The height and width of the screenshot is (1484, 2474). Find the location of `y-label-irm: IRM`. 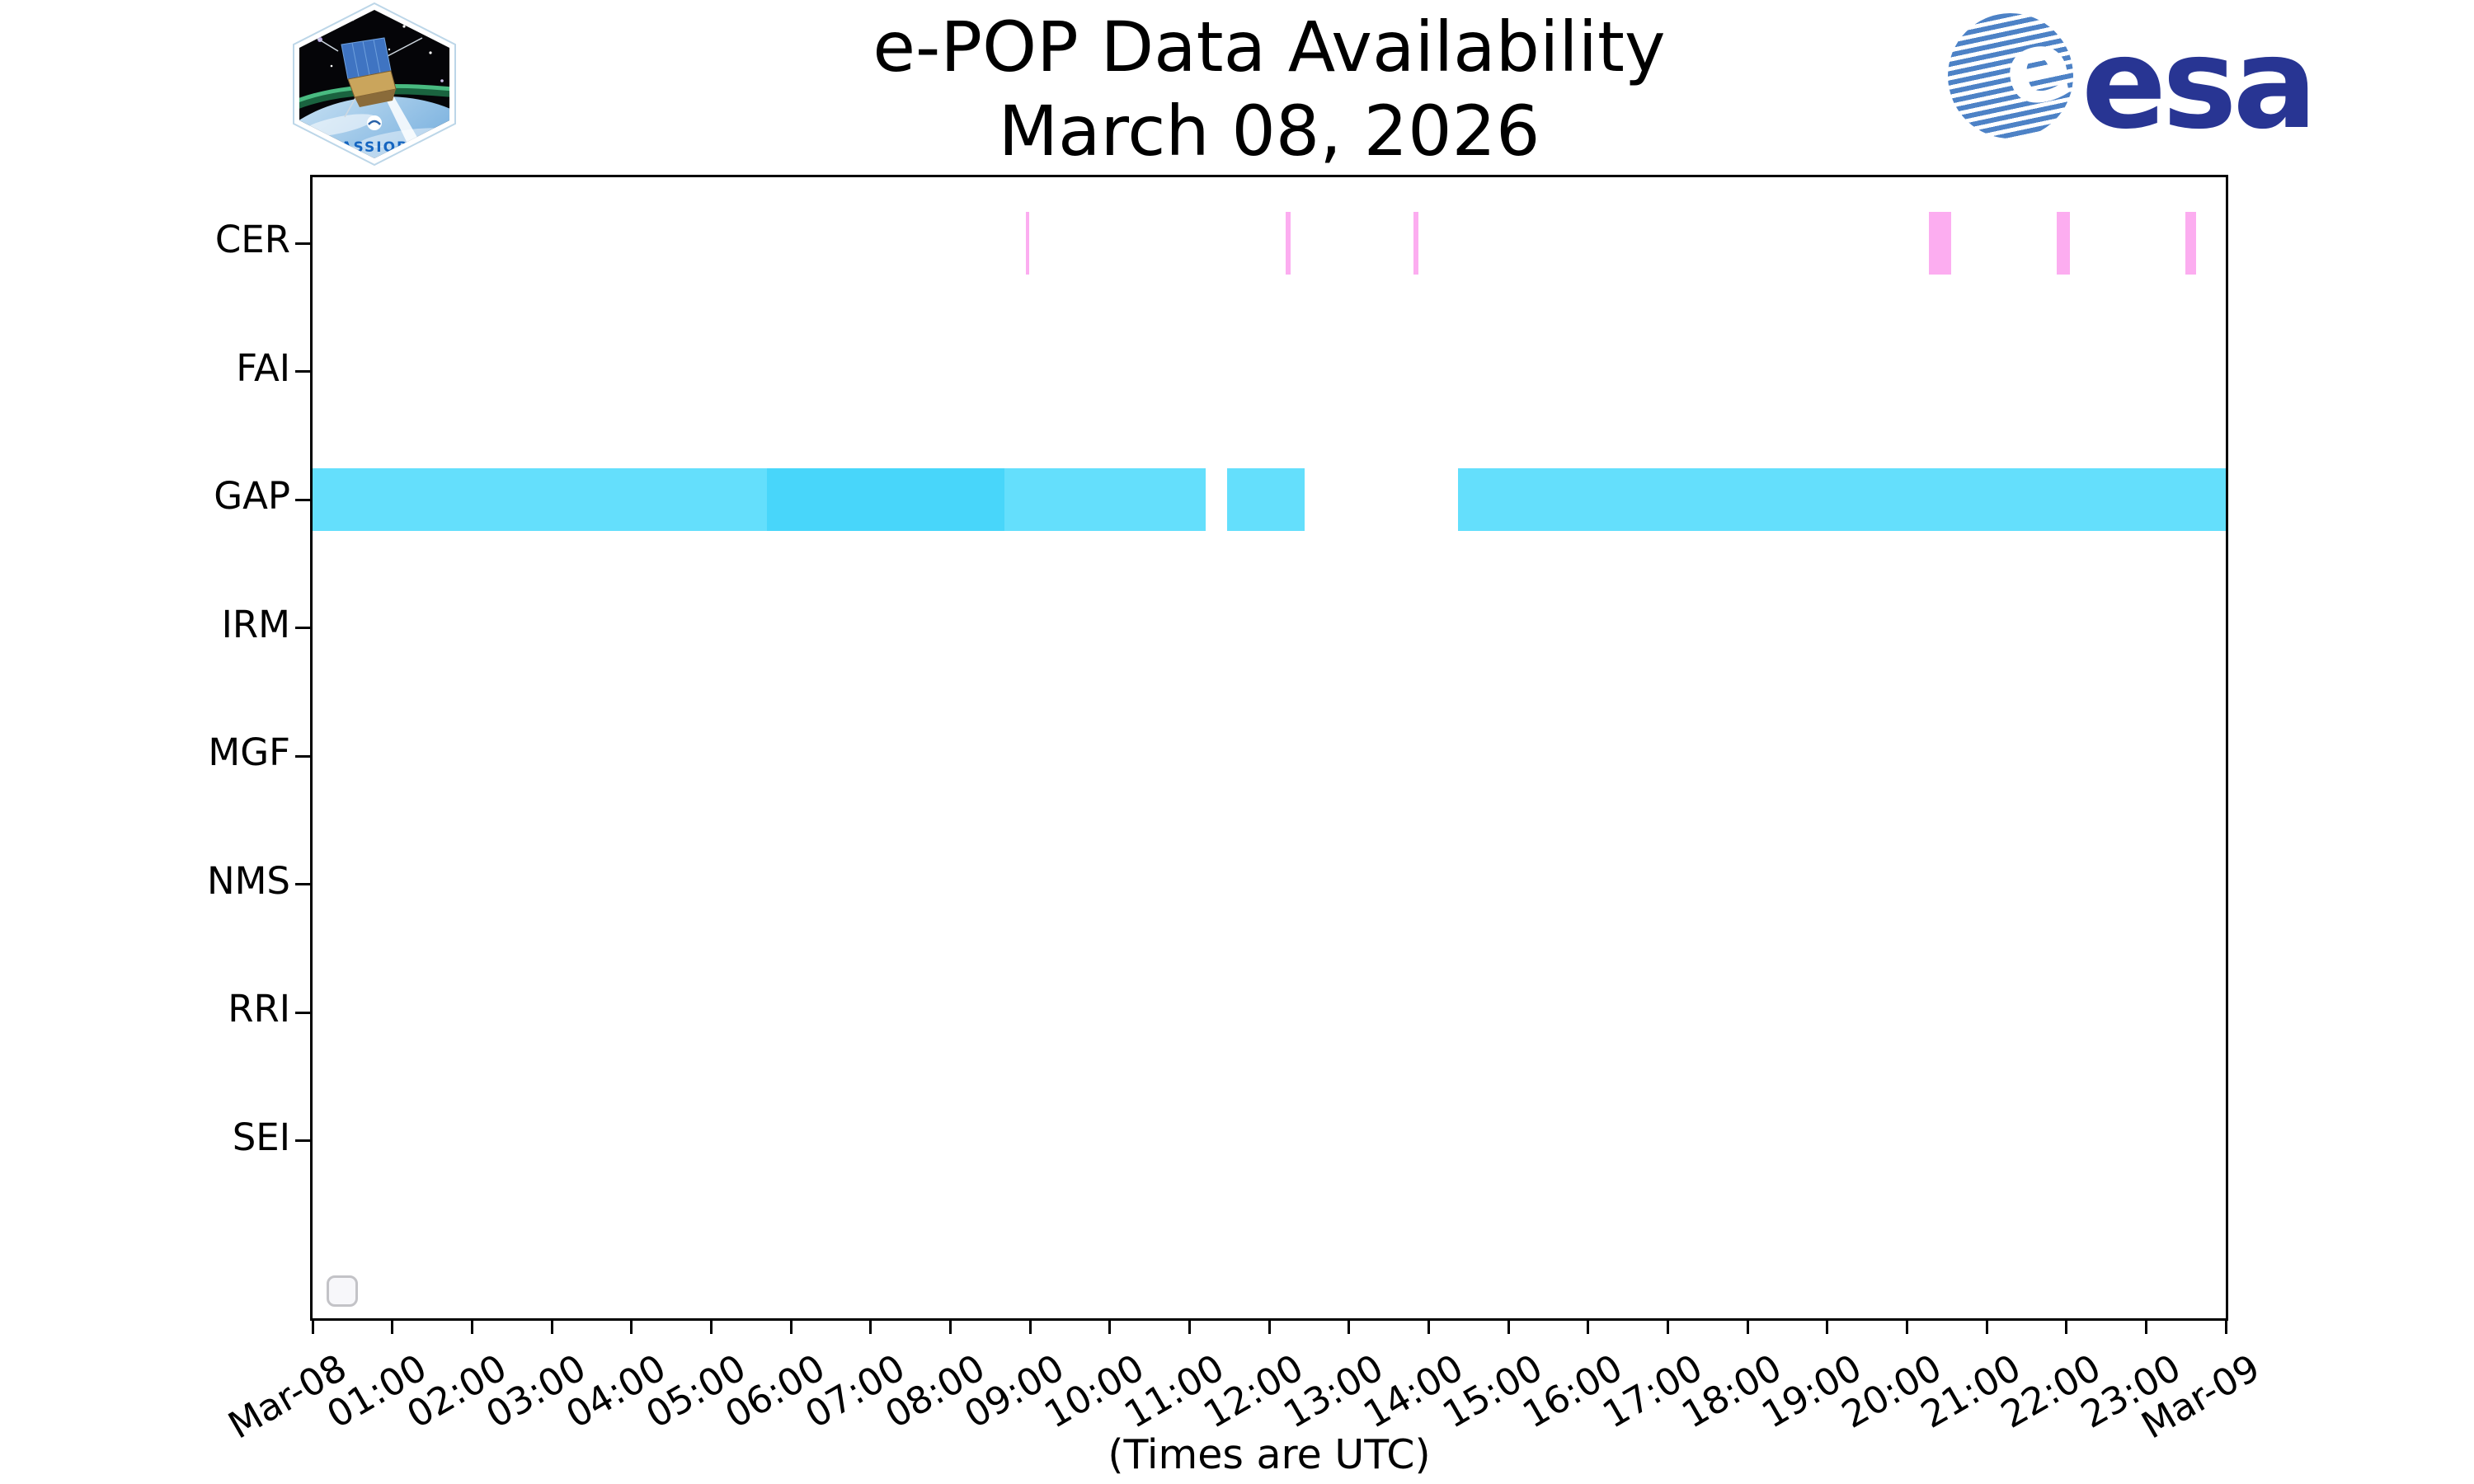

y-label-irm: IRM is located at coordinates (255, 624).